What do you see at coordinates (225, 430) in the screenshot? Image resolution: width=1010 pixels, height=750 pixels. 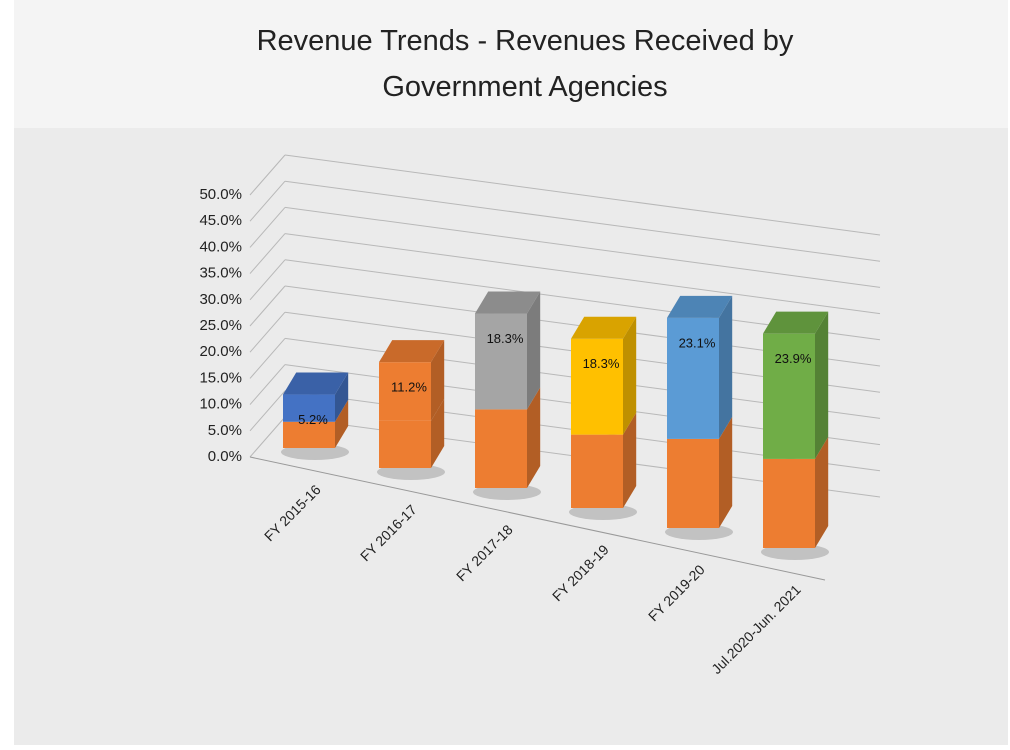 I see `y-tick-label: 5.0%` at bounding box center [225, 430].